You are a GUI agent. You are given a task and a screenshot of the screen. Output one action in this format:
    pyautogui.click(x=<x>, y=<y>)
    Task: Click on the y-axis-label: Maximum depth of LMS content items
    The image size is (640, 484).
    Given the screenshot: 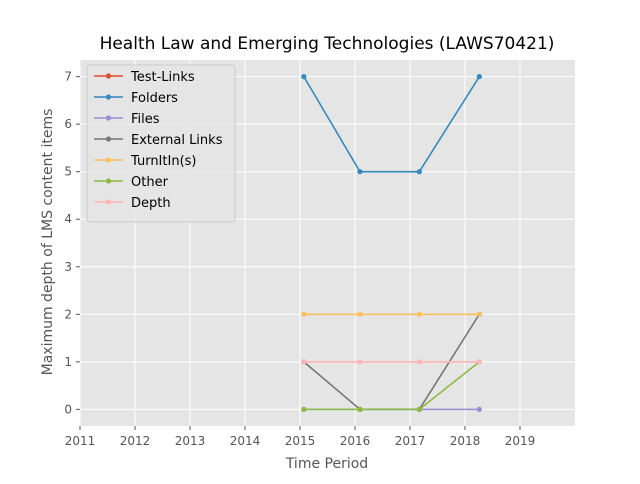 What is the action you would take?
    pyautogui.click(x=48, y=242)
    